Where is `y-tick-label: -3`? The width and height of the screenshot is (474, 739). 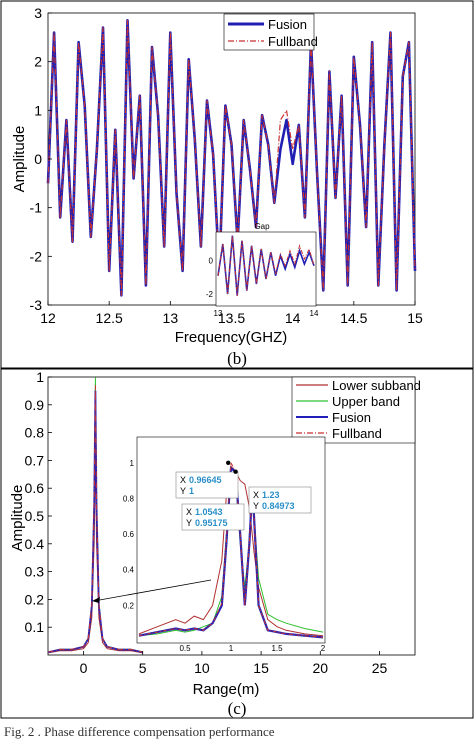 y-tick-label: -3 is located at coordinates (36, 305).